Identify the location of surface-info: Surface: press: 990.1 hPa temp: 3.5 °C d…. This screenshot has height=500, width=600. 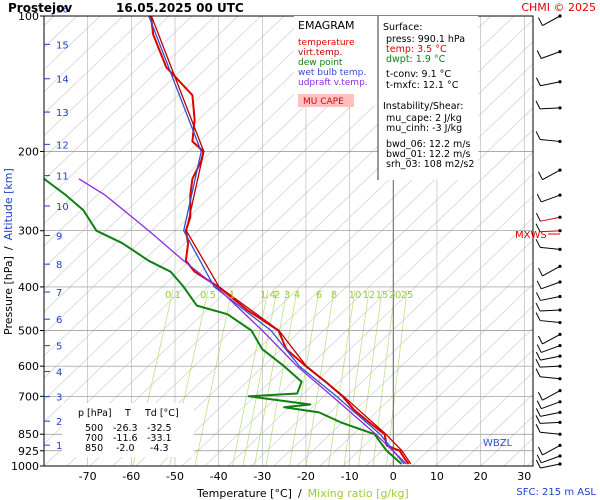
(427, 98).